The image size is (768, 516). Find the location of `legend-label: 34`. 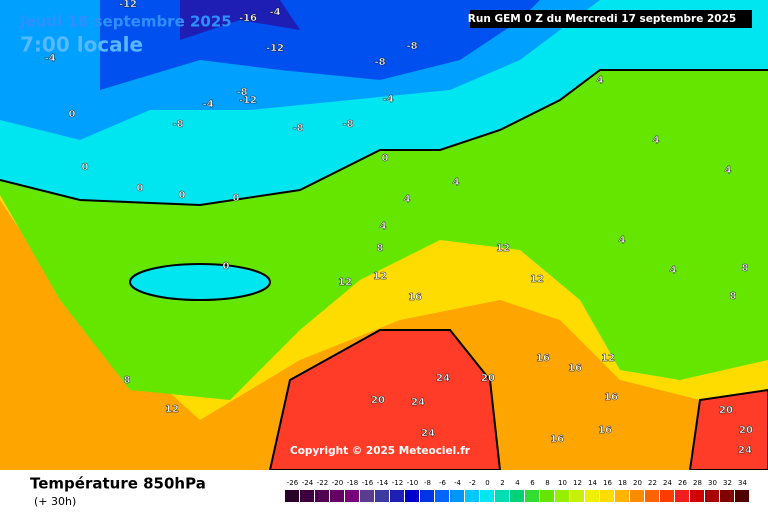

legend-label: 34 is located at coordinates (742, 483).